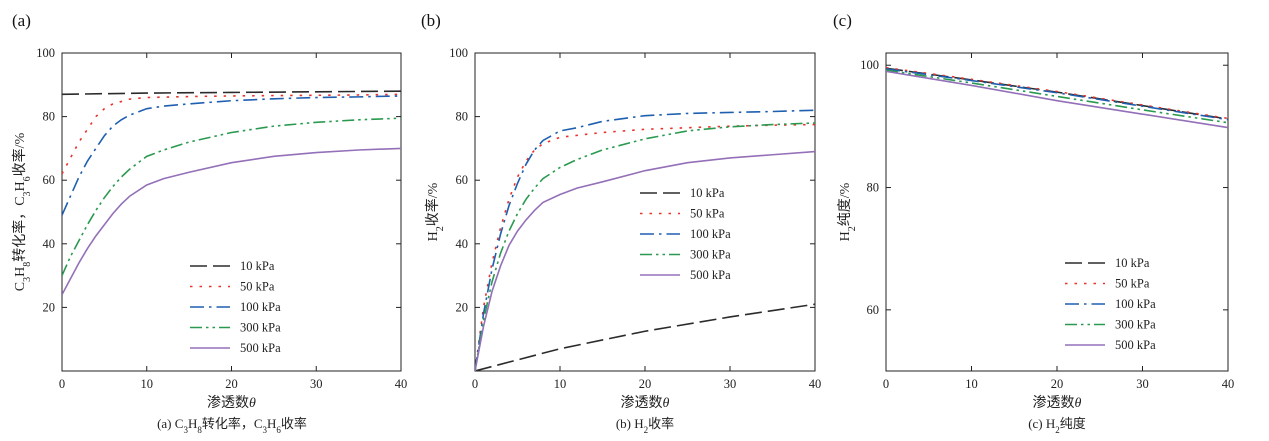 The height and width of the screenshot is (441, 1269). I want to click on panel-caption: (a) C3H8转化率，C3H6收率, so click(232, 425).